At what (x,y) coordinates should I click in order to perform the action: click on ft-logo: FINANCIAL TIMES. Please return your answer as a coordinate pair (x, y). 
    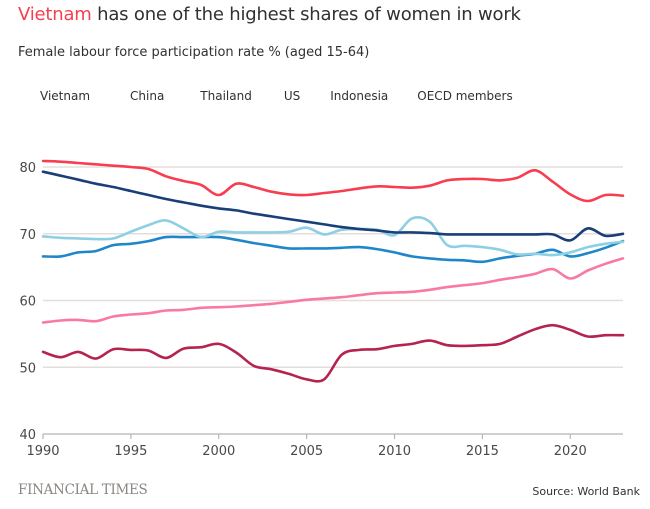
    Looking at the image, I should click on (83, 490).